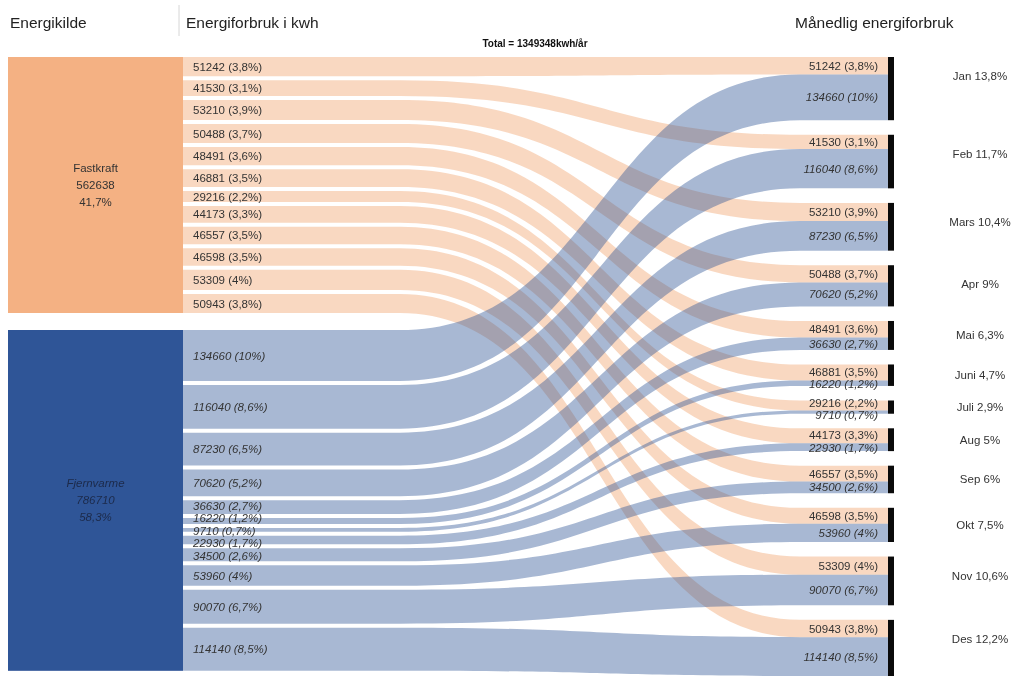 This screenshot has height=682, width=1018. Describe the element at coordinates (843, 487) in the screenshot. I see `data-label: 34500 (2,6%)` at that location.